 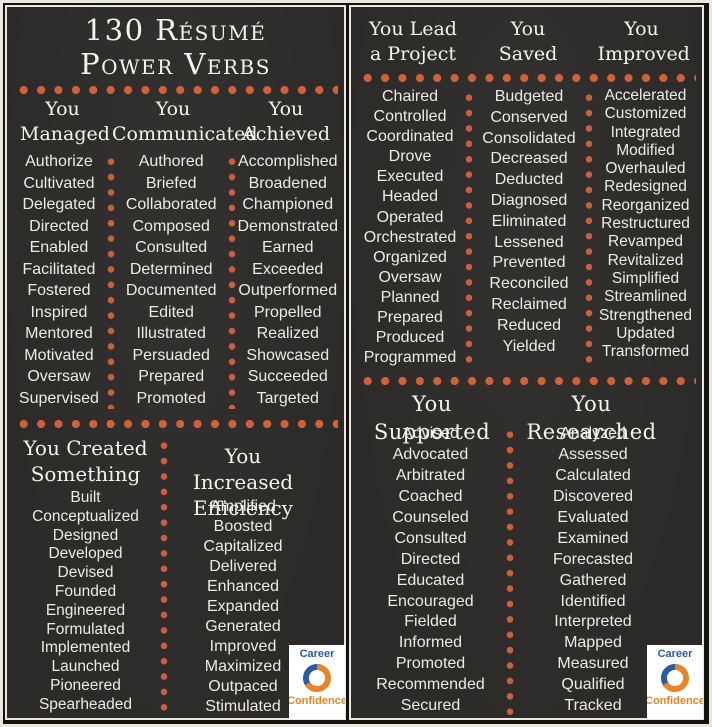 I want to click on verb-item: Identified, so click(x=593, y=601).